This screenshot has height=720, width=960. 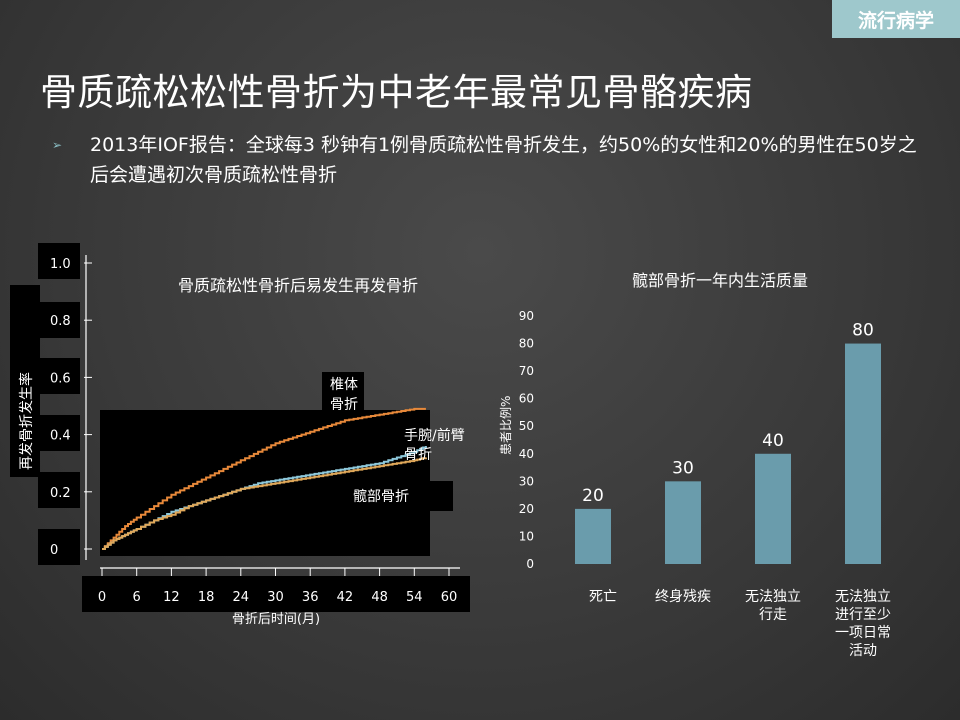 What do you see at coordinates (526, 481) in the screenshot?
I see `bar-y-tick-label: 30` at bounding box center [526, 481].